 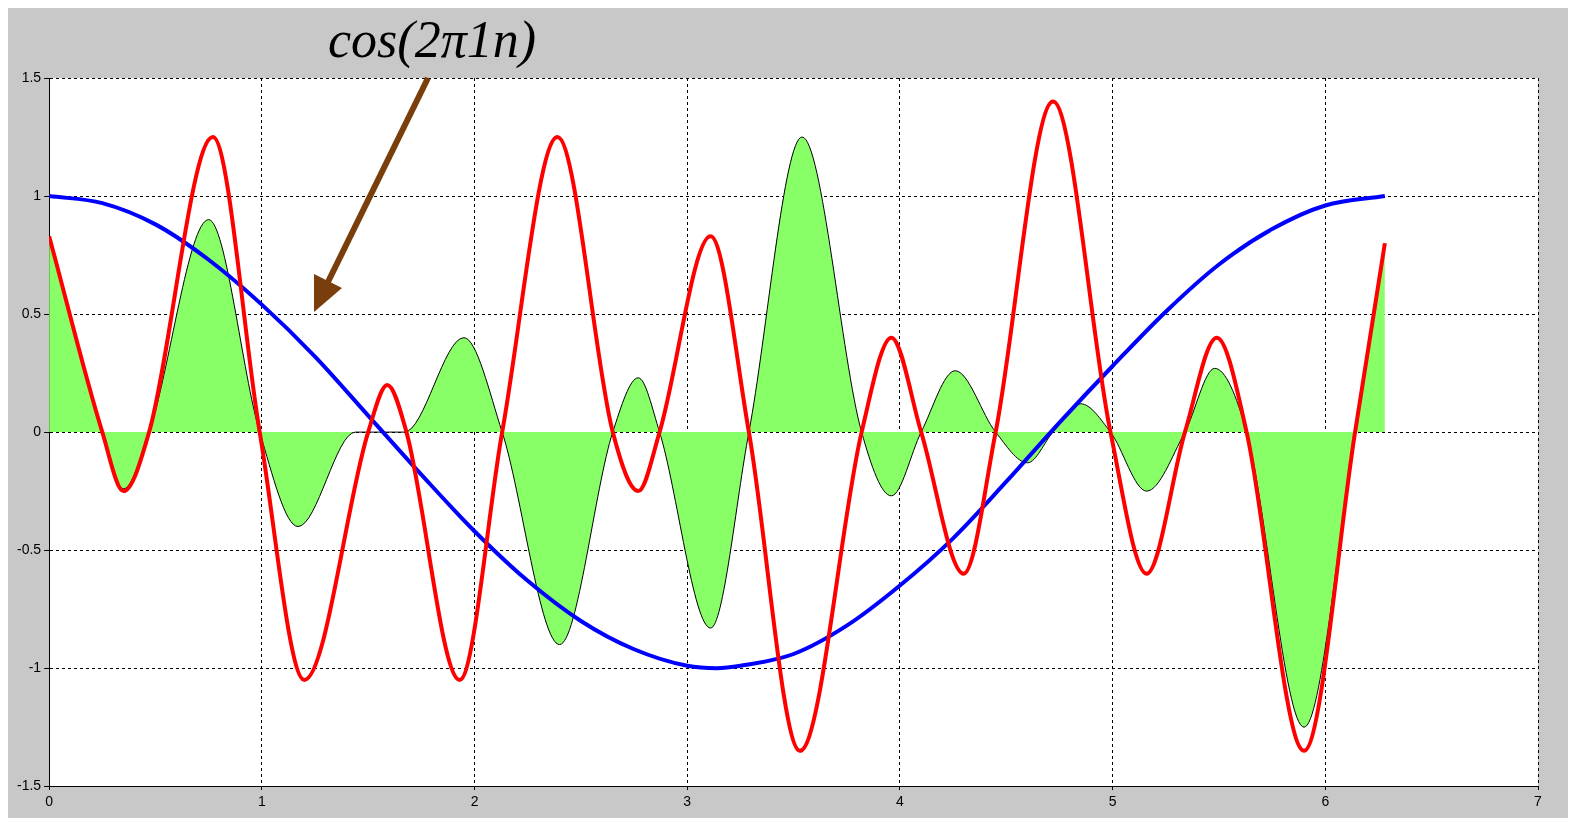 What do you see at coordinates (29, 785) in the screenshot?
I see `y-tick-label: -1.5` at bounding box center [29, 785].